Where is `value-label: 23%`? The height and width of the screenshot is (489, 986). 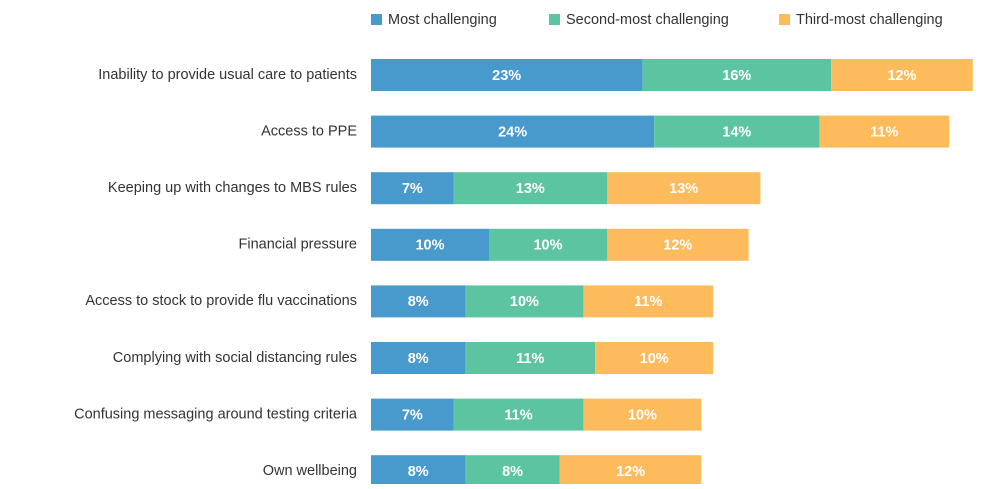
value-label: 23% is located at coordinates (506, 76).